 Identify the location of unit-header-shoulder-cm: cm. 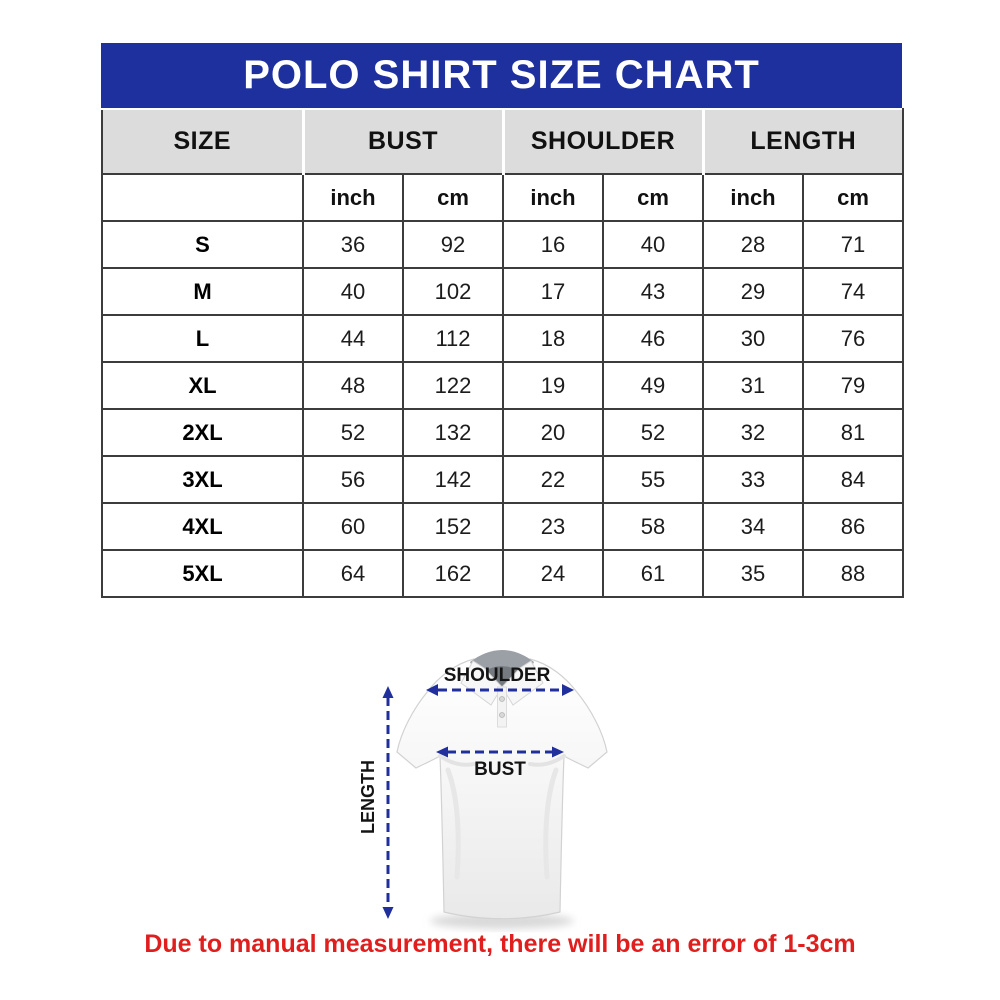
(653, 197).